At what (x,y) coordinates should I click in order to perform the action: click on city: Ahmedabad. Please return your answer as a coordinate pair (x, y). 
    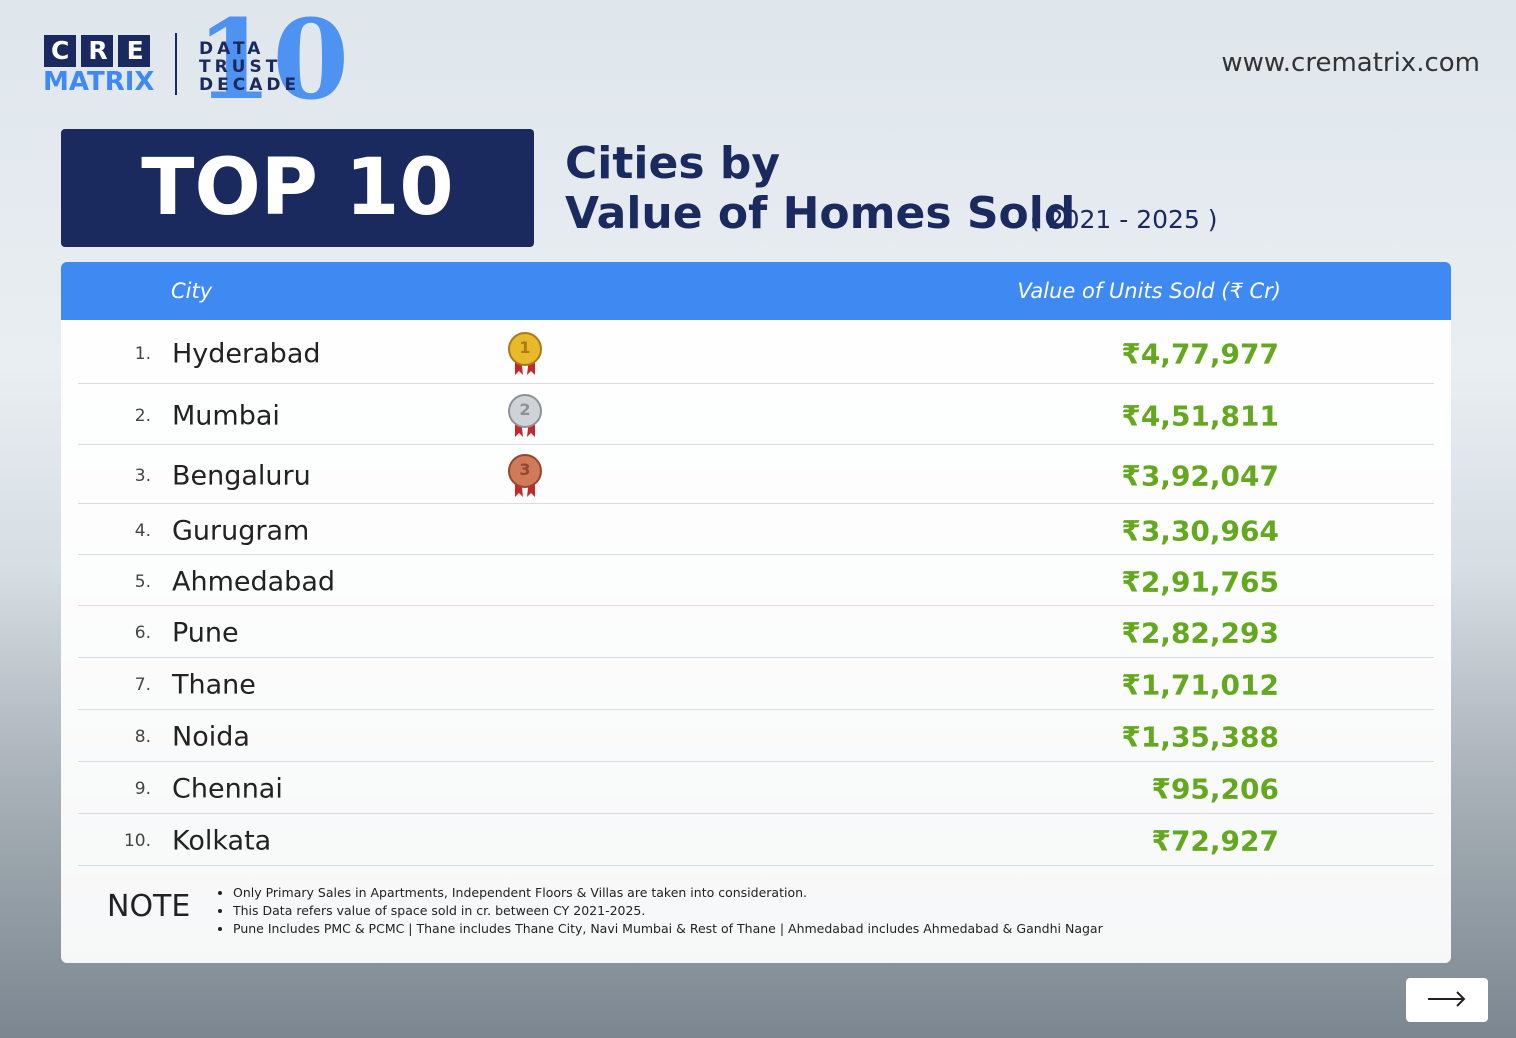
    Looking at the image, I should click on (254, 581).